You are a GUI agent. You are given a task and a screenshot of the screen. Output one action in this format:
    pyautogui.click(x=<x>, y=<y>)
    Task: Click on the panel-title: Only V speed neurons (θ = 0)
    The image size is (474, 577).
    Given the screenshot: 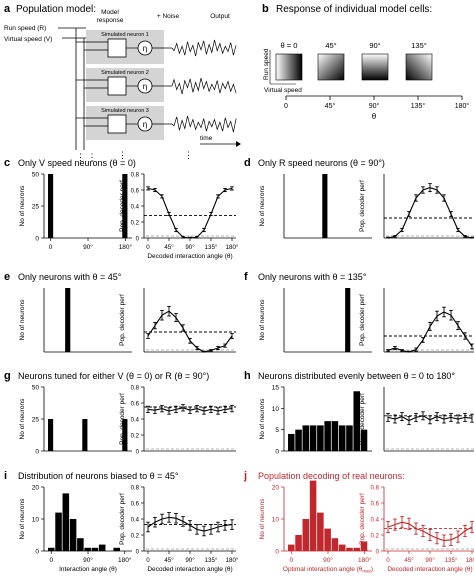 What is the action you would take?
    pyautogui.click(x=77, y=163)
    